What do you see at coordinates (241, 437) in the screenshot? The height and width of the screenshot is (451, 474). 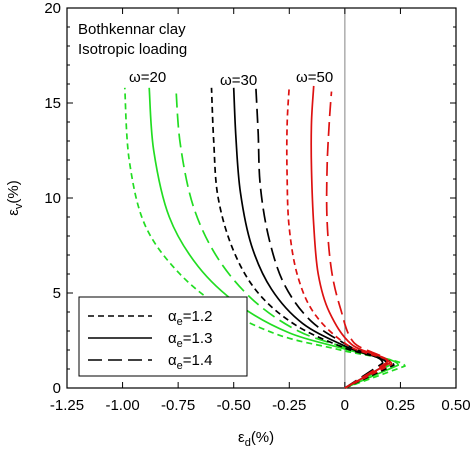 I see `x-axis-symbol: ε` at bounding box center [241, 437].